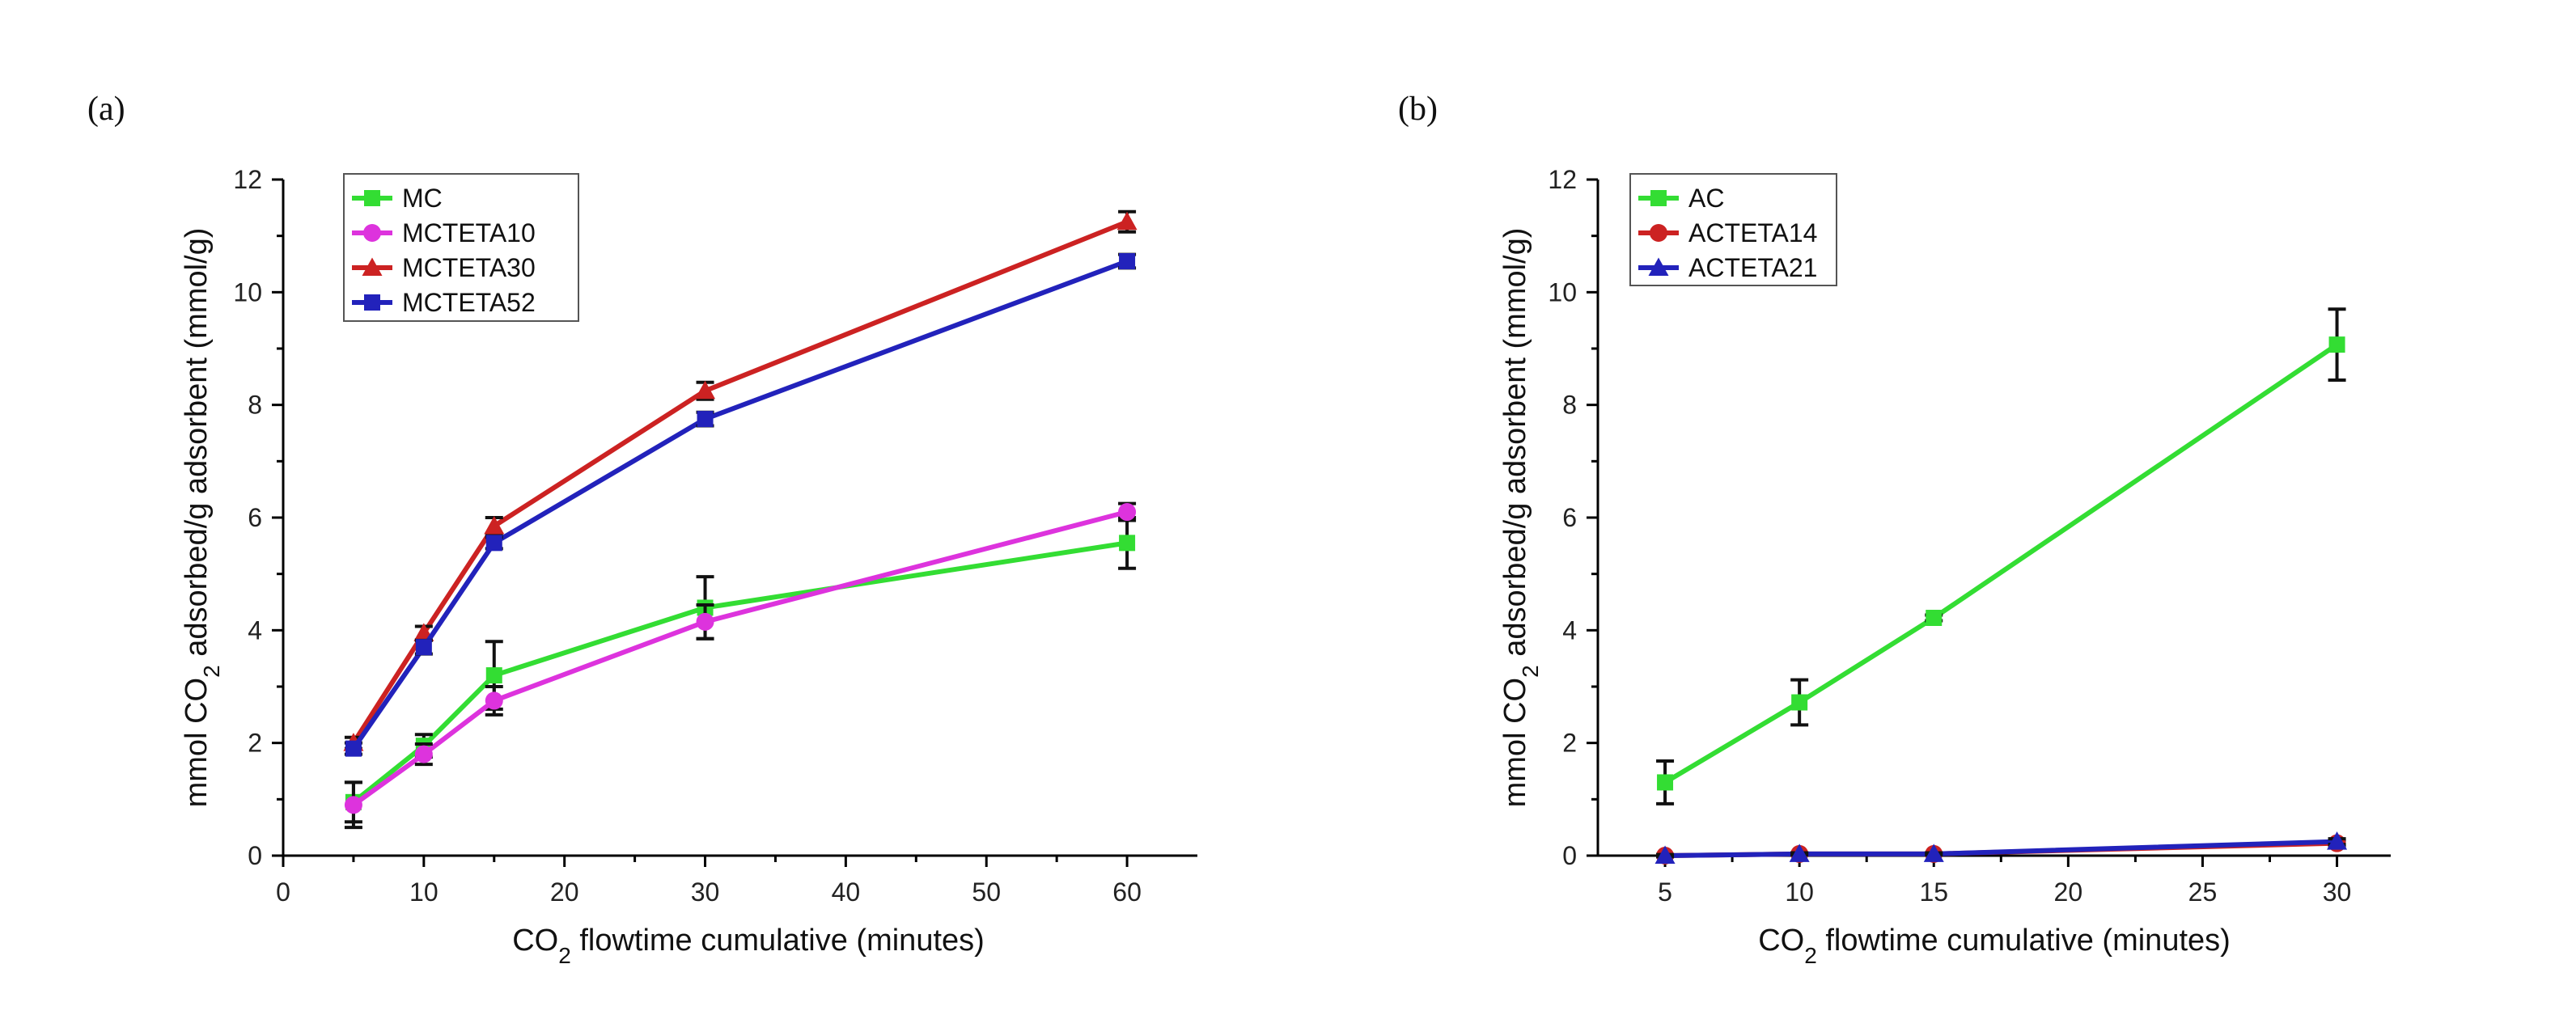 This screenshot has height=1019, width=2576. What do you see at coordinates (469, 302) in the screenshot?
I see `legend-label: MCTETA52` at bounding box center [469, 302].